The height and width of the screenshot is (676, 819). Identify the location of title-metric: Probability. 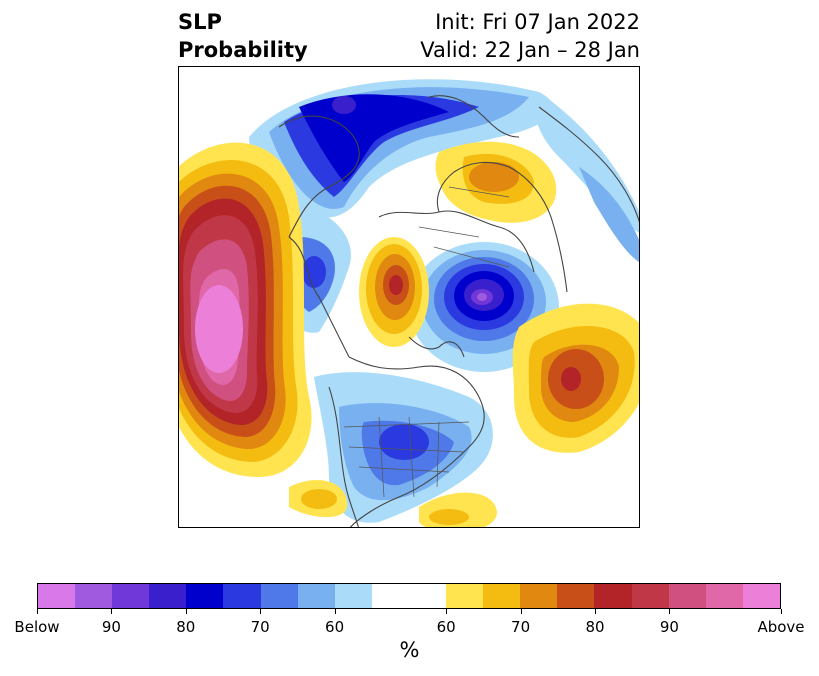
(243, 50).